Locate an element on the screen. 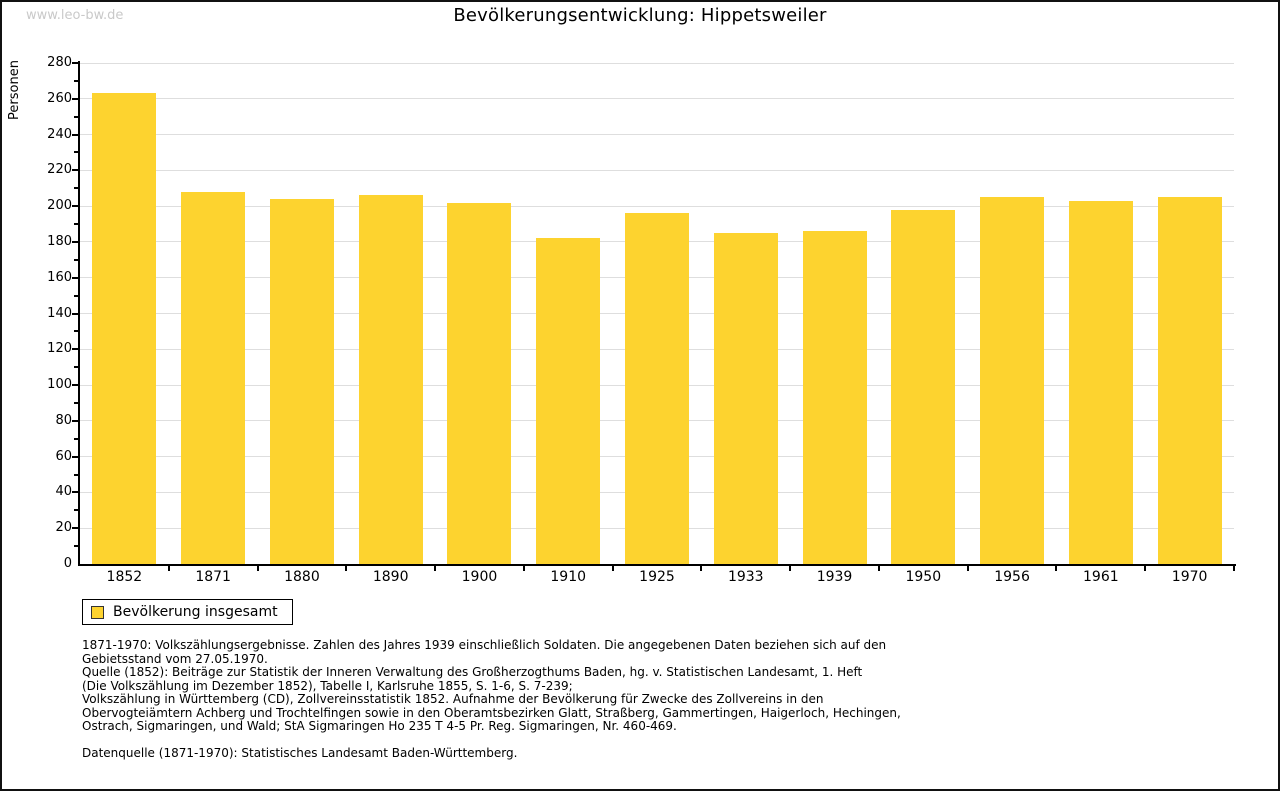 Image resolution: width=1280 pixels, height=791 pixels. x-tick-label: 1933 is located at coordinates (745, 577).